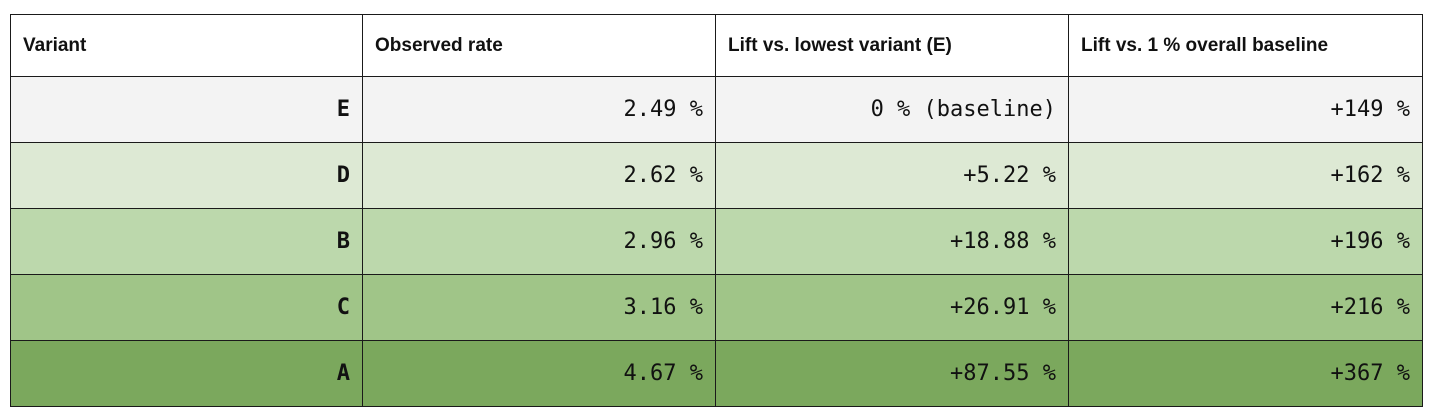  I want to click on cell-variant: C, so click(186, 307).